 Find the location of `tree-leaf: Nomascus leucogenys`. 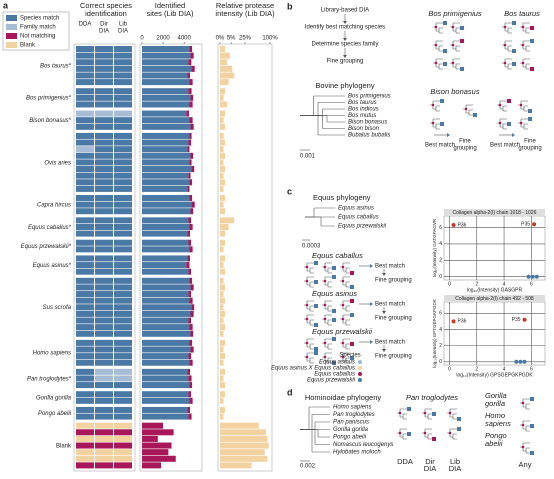

tree-leaf: Nomascus leucogenys is located at coordinates (363, 445).